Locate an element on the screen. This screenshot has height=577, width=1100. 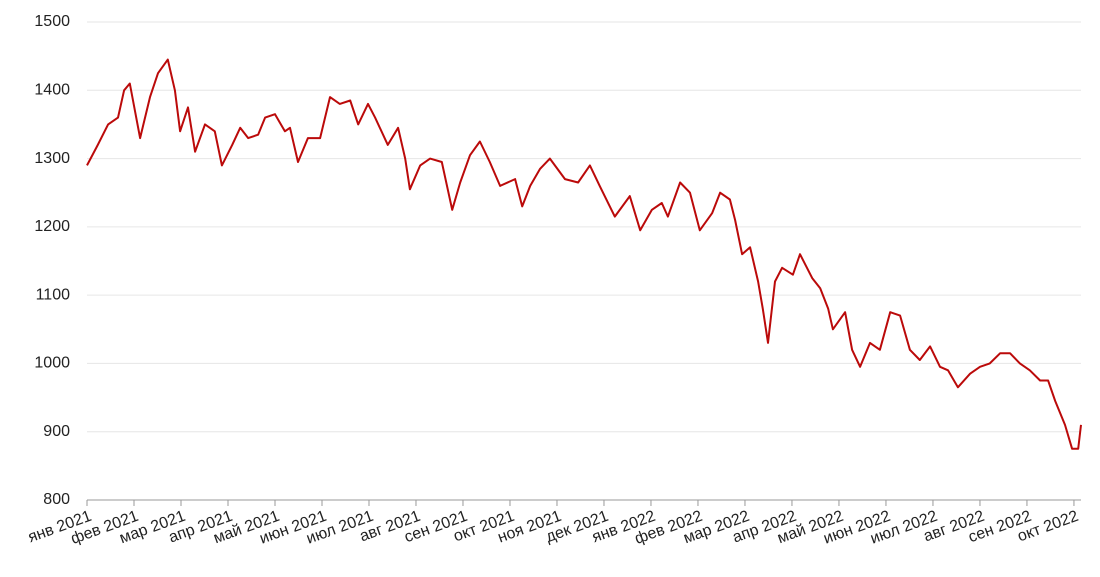
y-tick-label: 1100 is located at coordinates (53, 294).